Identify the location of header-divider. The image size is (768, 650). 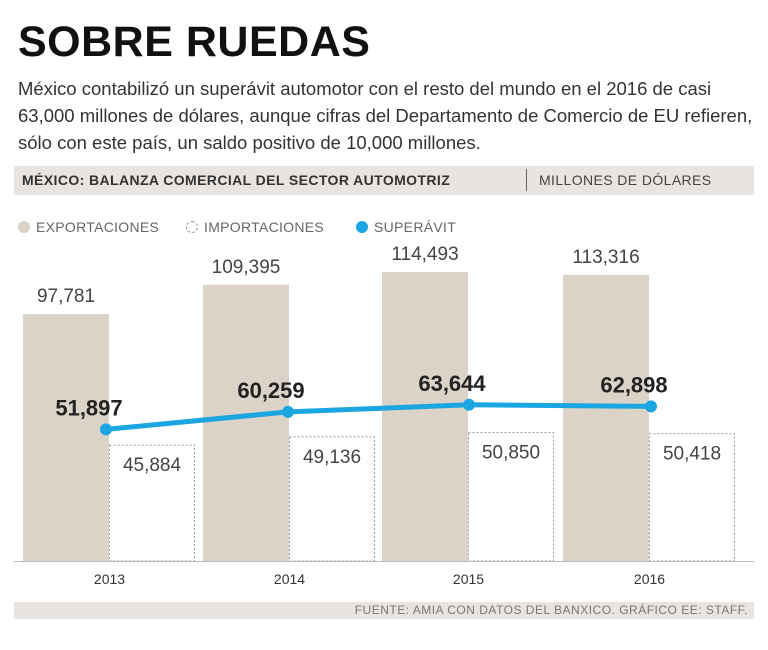
(526, 180).